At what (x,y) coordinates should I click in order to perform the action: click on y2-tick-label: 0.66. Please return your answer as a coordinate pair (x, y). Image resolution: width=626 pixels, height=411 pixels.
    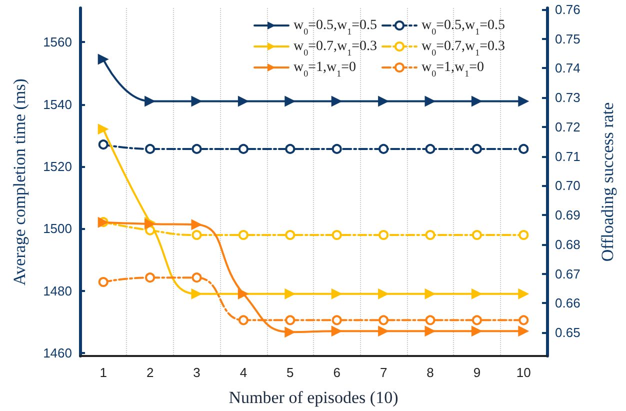
    Looking at the image, I should click on (567, 303).